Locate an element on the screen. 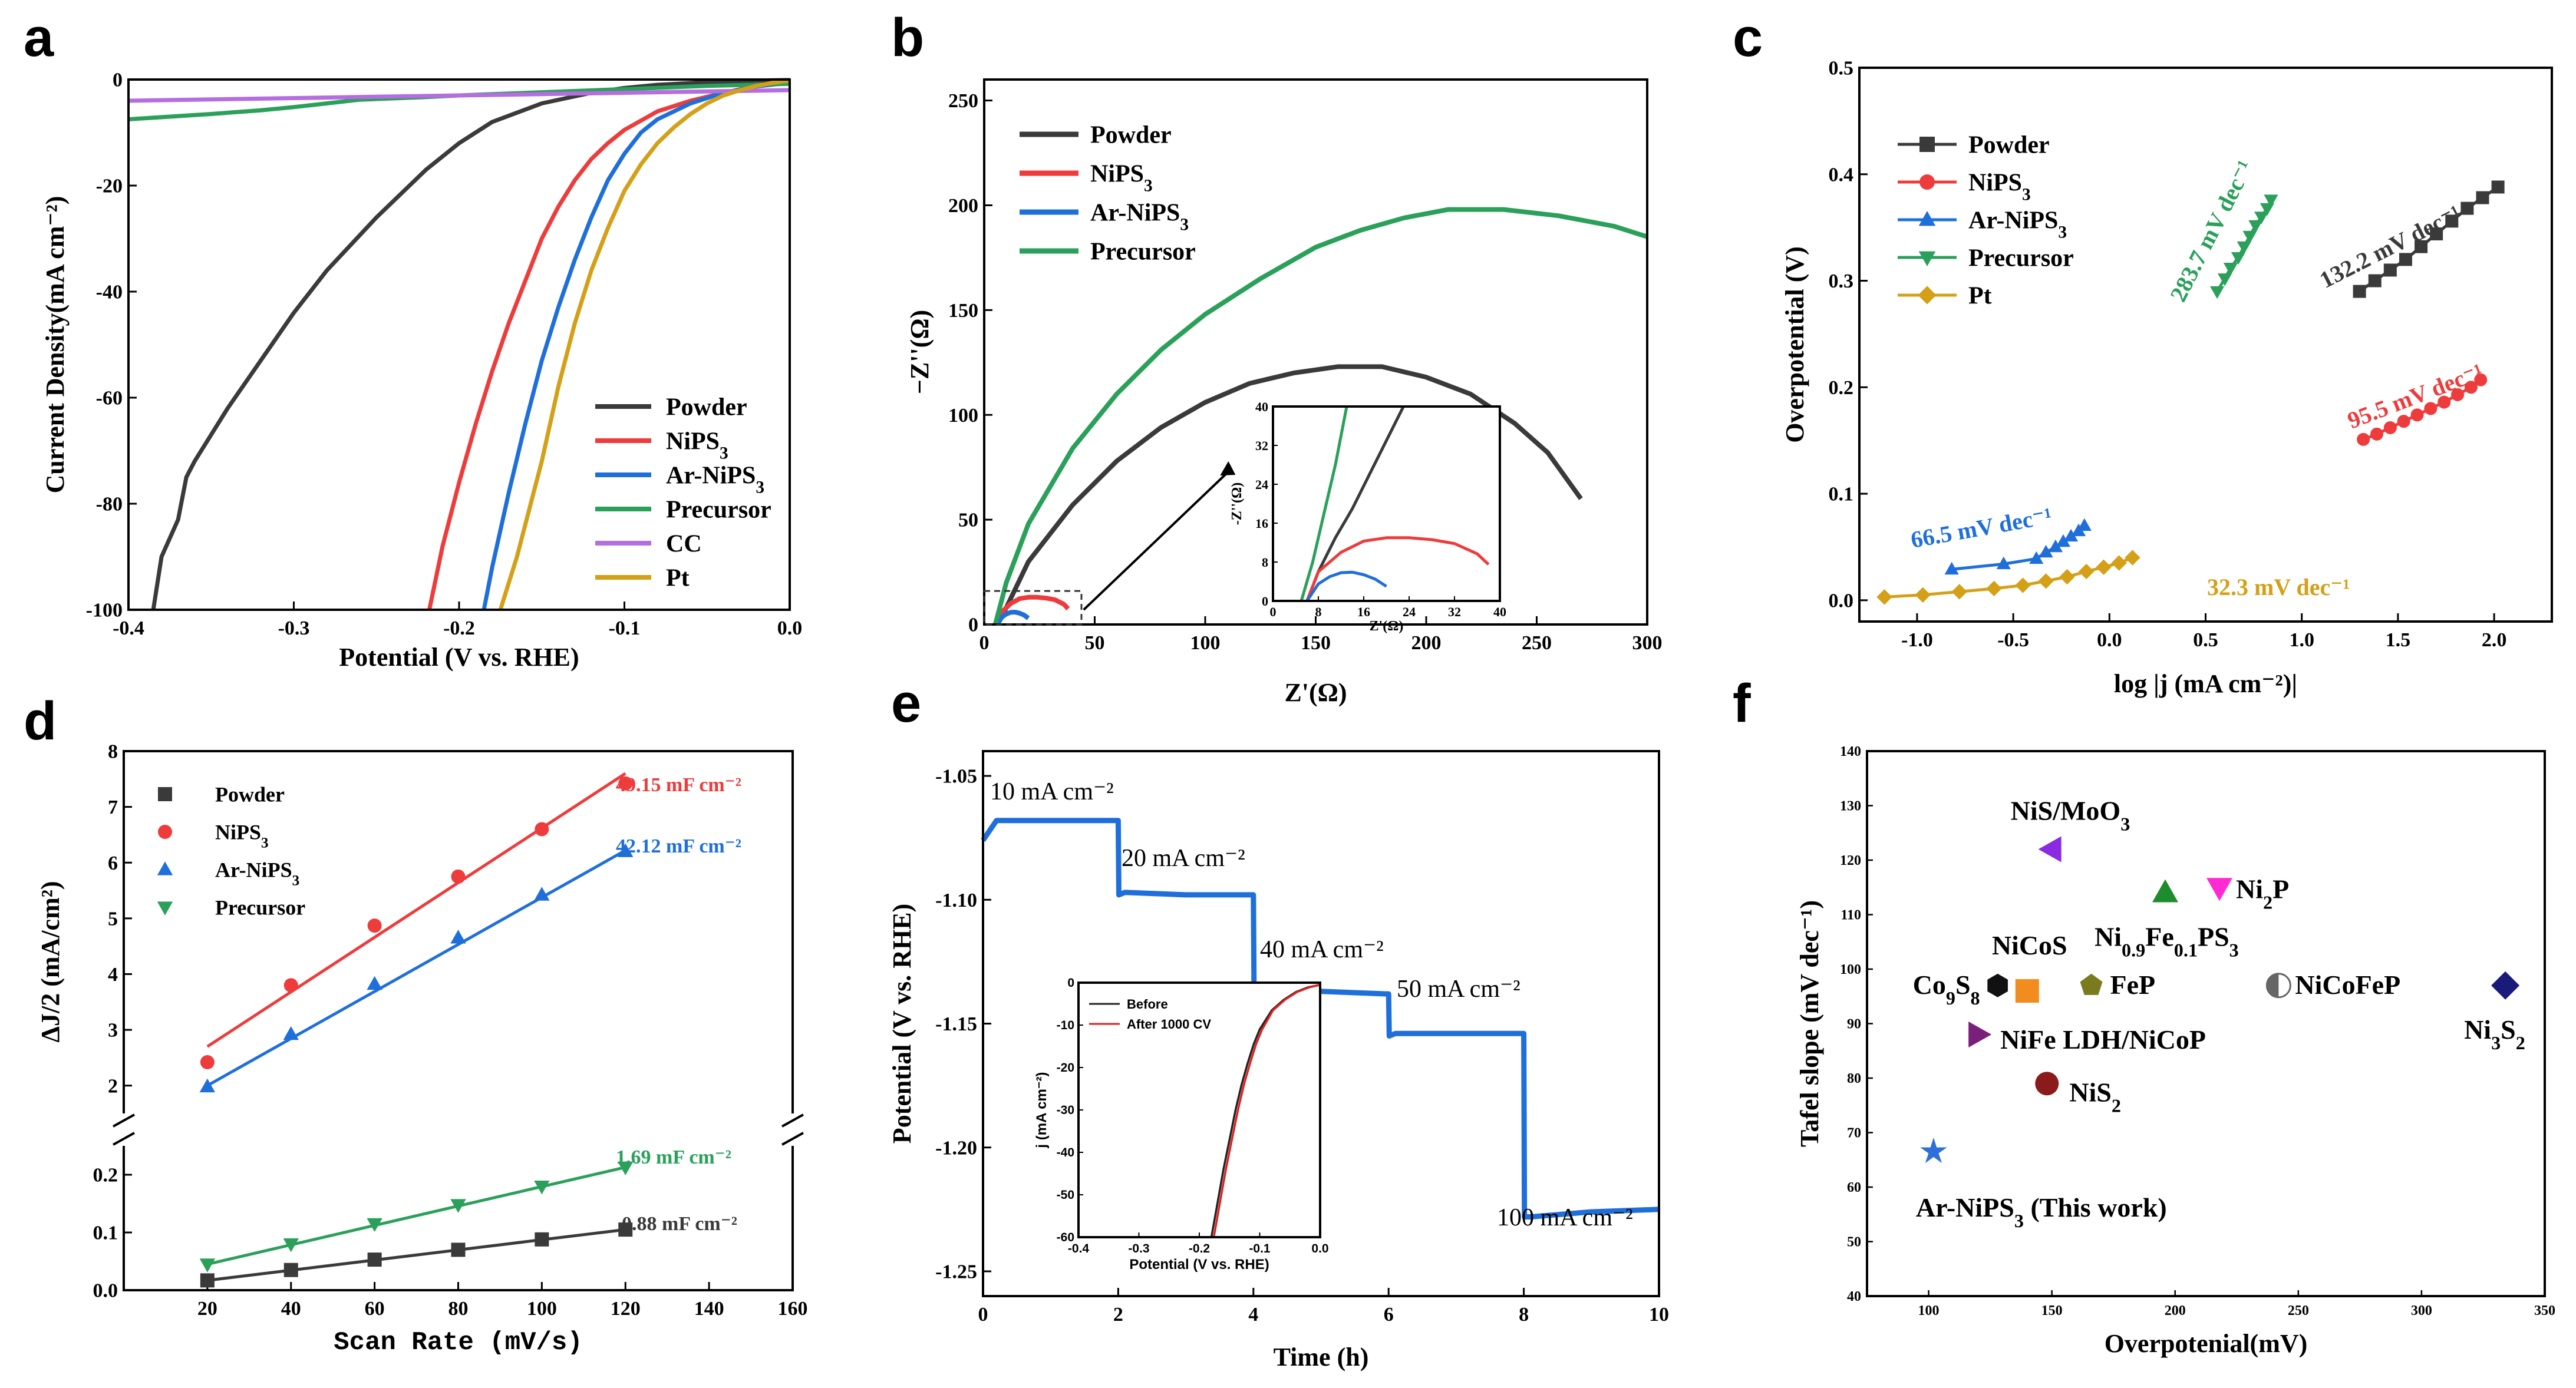 The height and width of the screenshot is (1388, 2576). y-tick-label: 2 is located at coordinates (113, 1086).